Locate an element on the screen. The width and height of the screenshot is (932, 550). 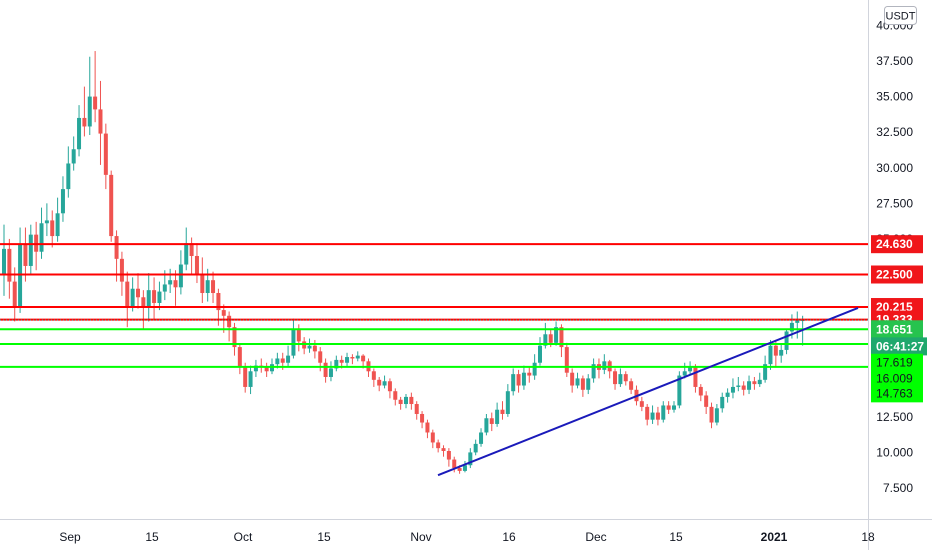
time-tick-label: 16 is located at coordinates (509, 537).